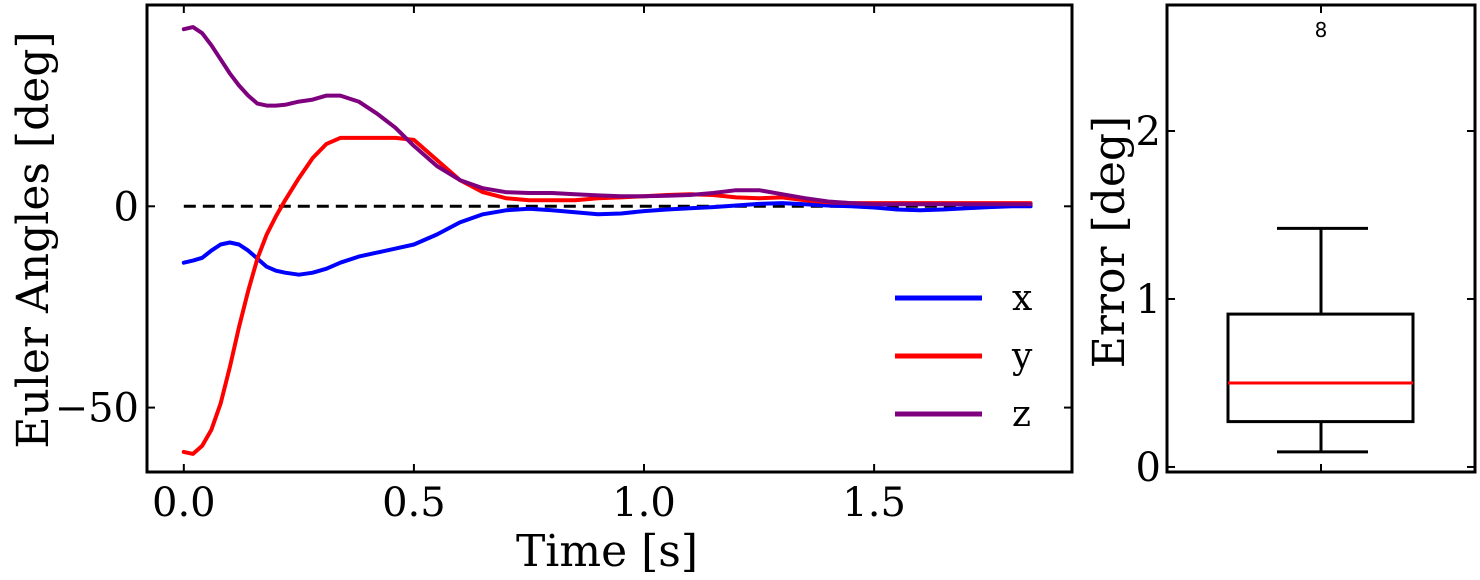  Describe the element at coordinates (97, 409) in the screenshot. I see `y-tick-label: −50` at that location.